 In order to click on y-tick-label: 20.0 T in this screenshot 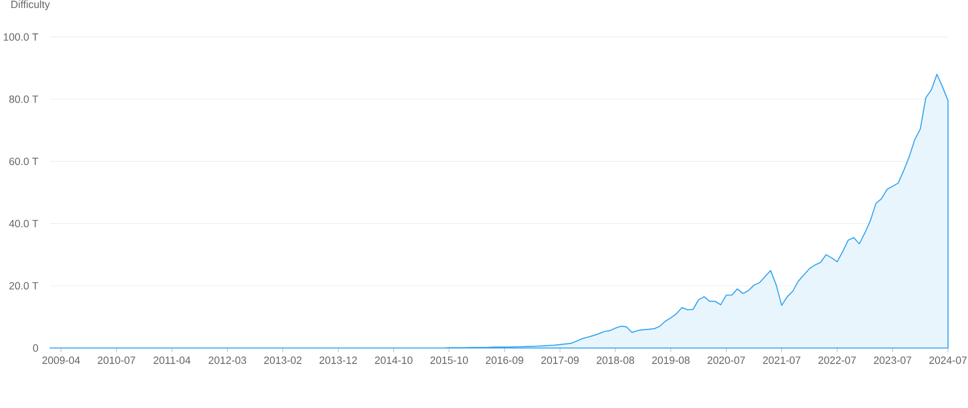, I will do `click(23, 286)`.